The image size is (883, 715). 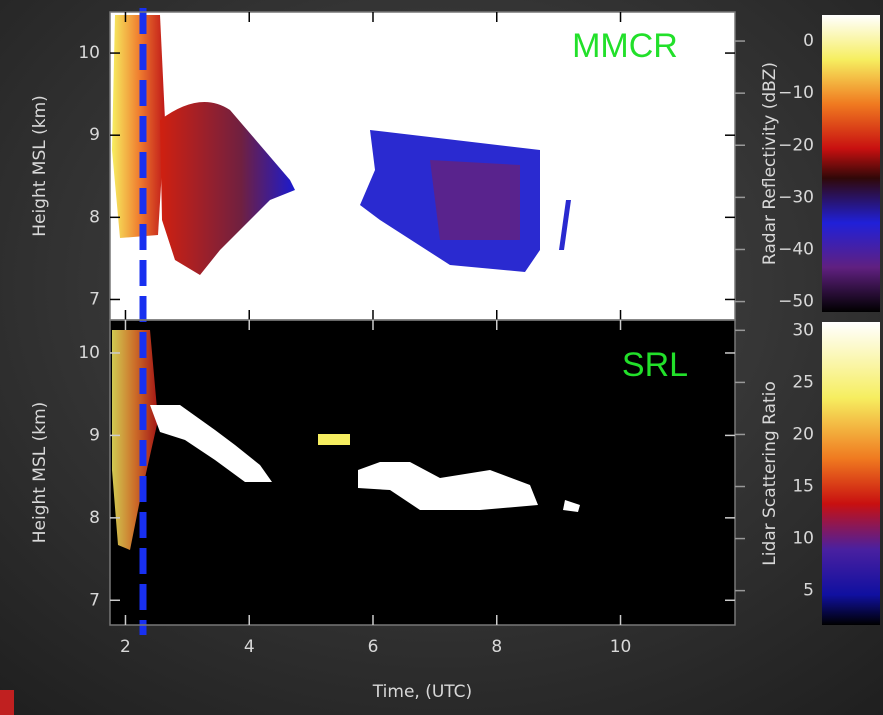 I want to click on x-tick-label: 4, so click(x=249, y=647).